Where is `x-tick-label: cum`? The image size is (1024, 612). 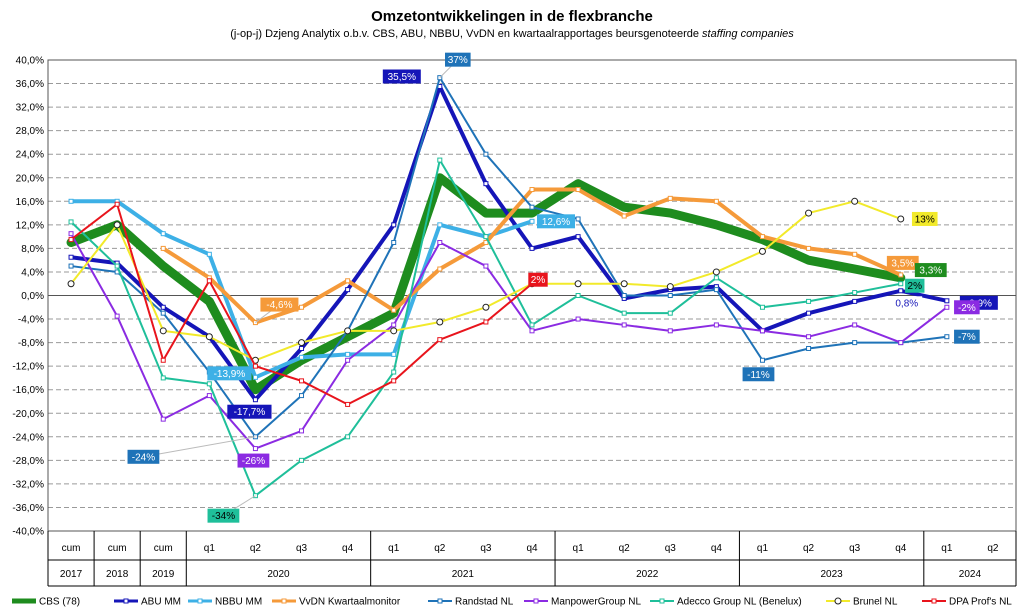 x-tick-label: cum is located at coordinates (71, 548).